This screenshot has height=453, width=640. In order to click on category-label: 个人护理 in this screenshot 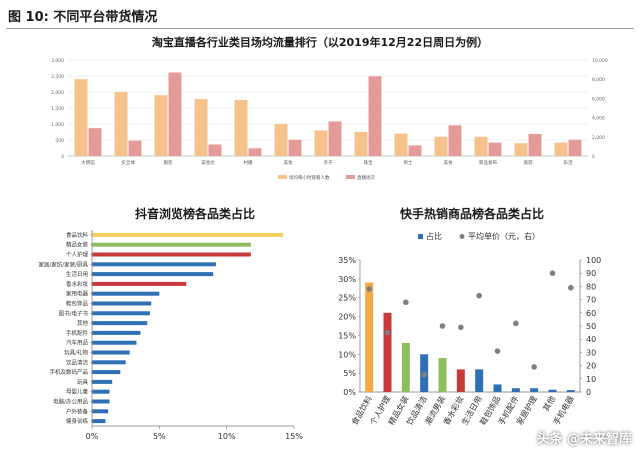, I will do `click(77, 255)`.